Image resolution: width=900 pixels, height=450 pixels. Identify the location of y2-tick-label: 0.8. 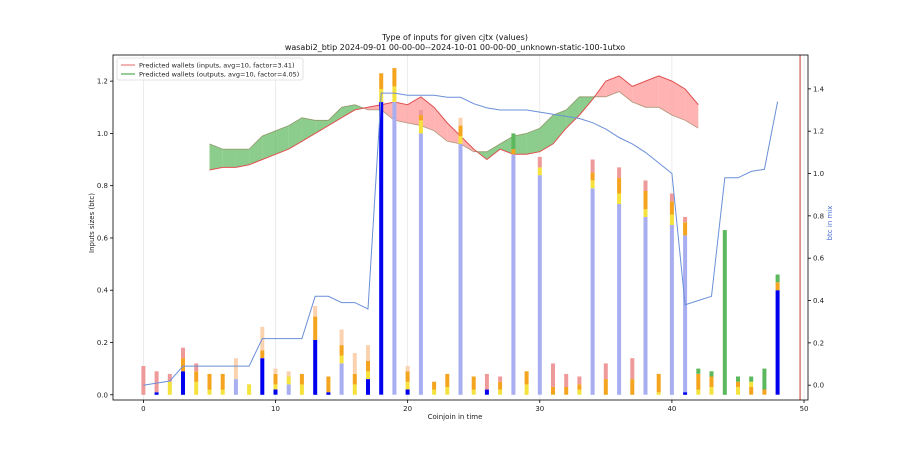
(818, 216).